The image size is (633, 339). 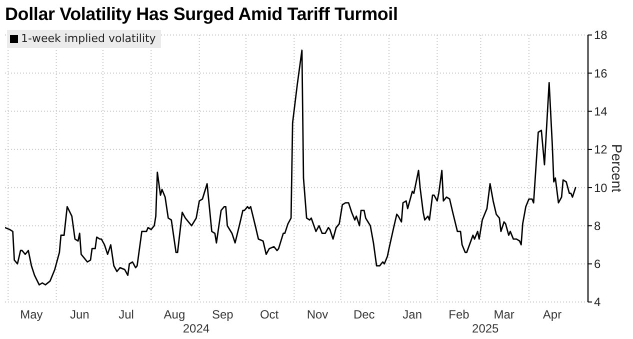 I want to click on x-tick-label: Nov, so click(x=317, y=315).